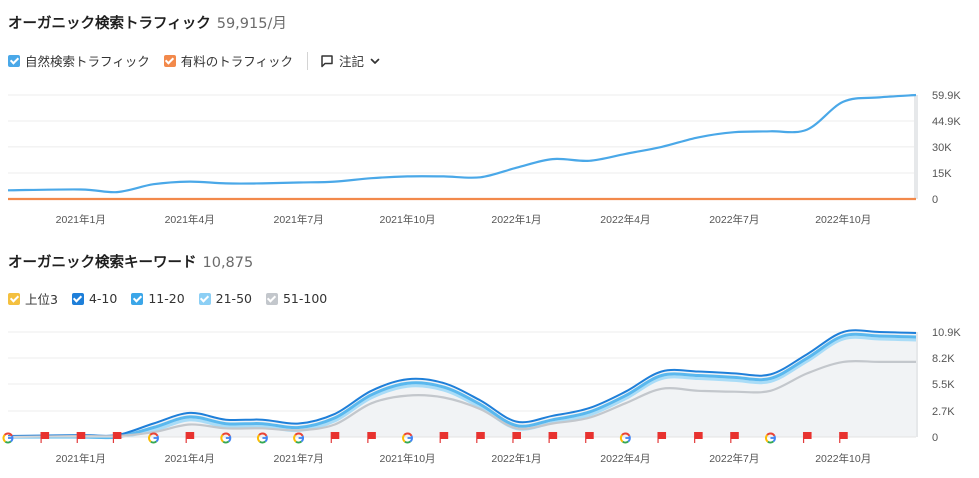  I want to click on keywords-legend: 上位3 4-10 11-20 21-50 51-100, so click(174, 298).